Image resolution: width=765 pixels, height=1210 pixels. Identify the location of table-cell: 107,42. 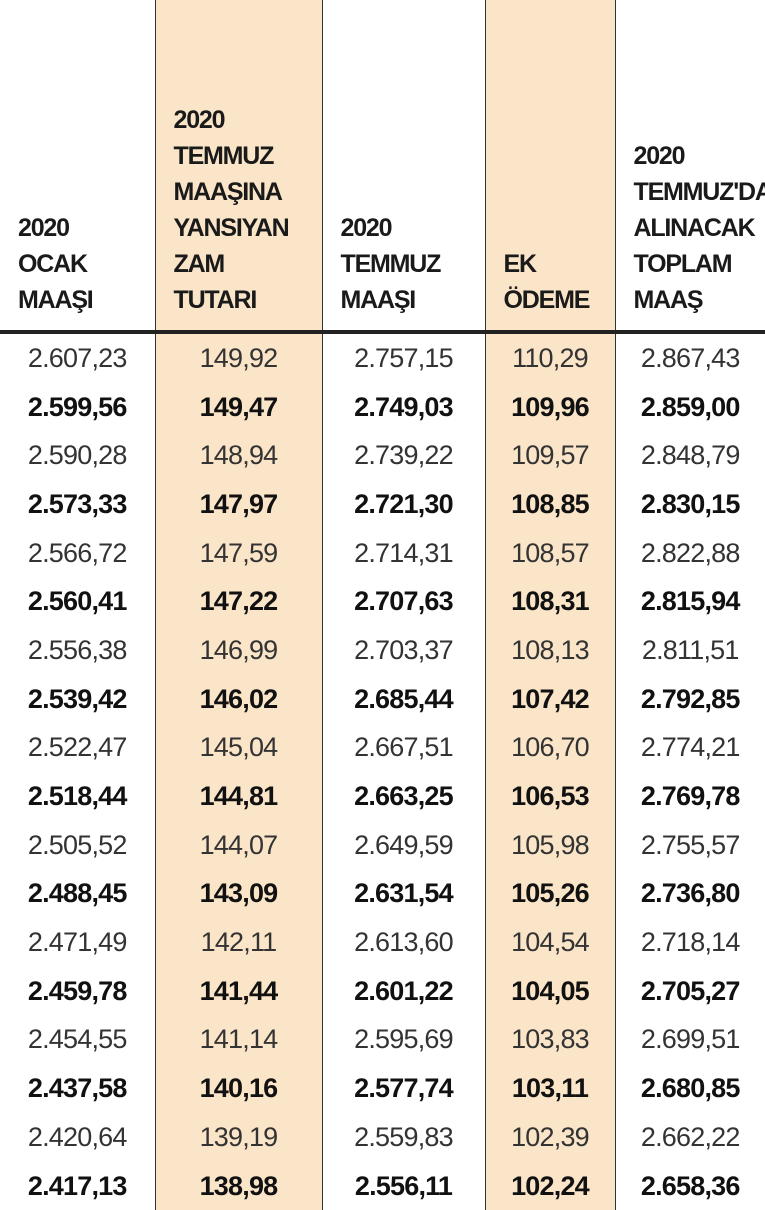
(550, 699).